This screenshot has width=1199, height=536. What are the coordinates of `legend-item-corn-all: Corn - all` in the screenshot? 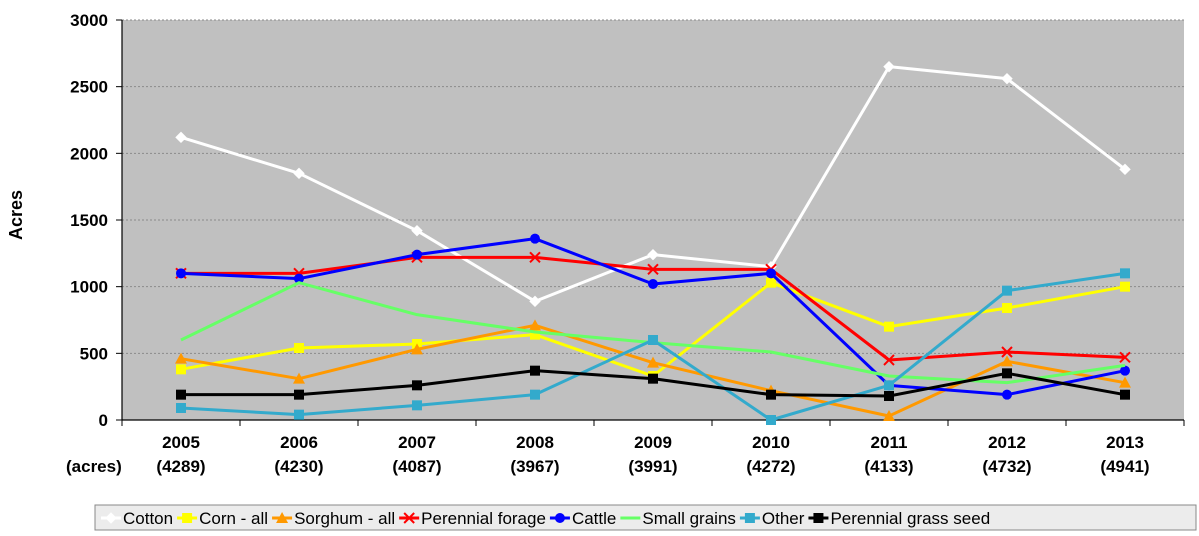 It's located at (222, 518).